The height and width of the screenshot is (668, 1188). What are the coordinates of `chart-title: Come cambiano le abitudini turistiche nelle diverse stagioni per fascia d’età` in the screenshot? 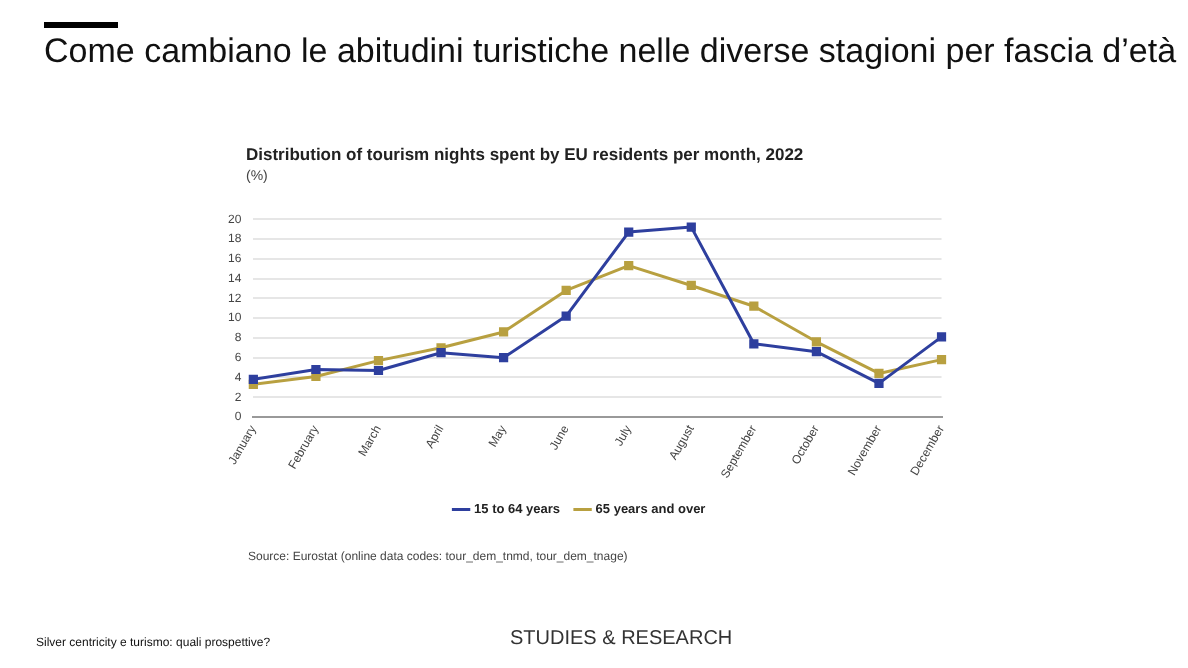 It's located at (610, 52).